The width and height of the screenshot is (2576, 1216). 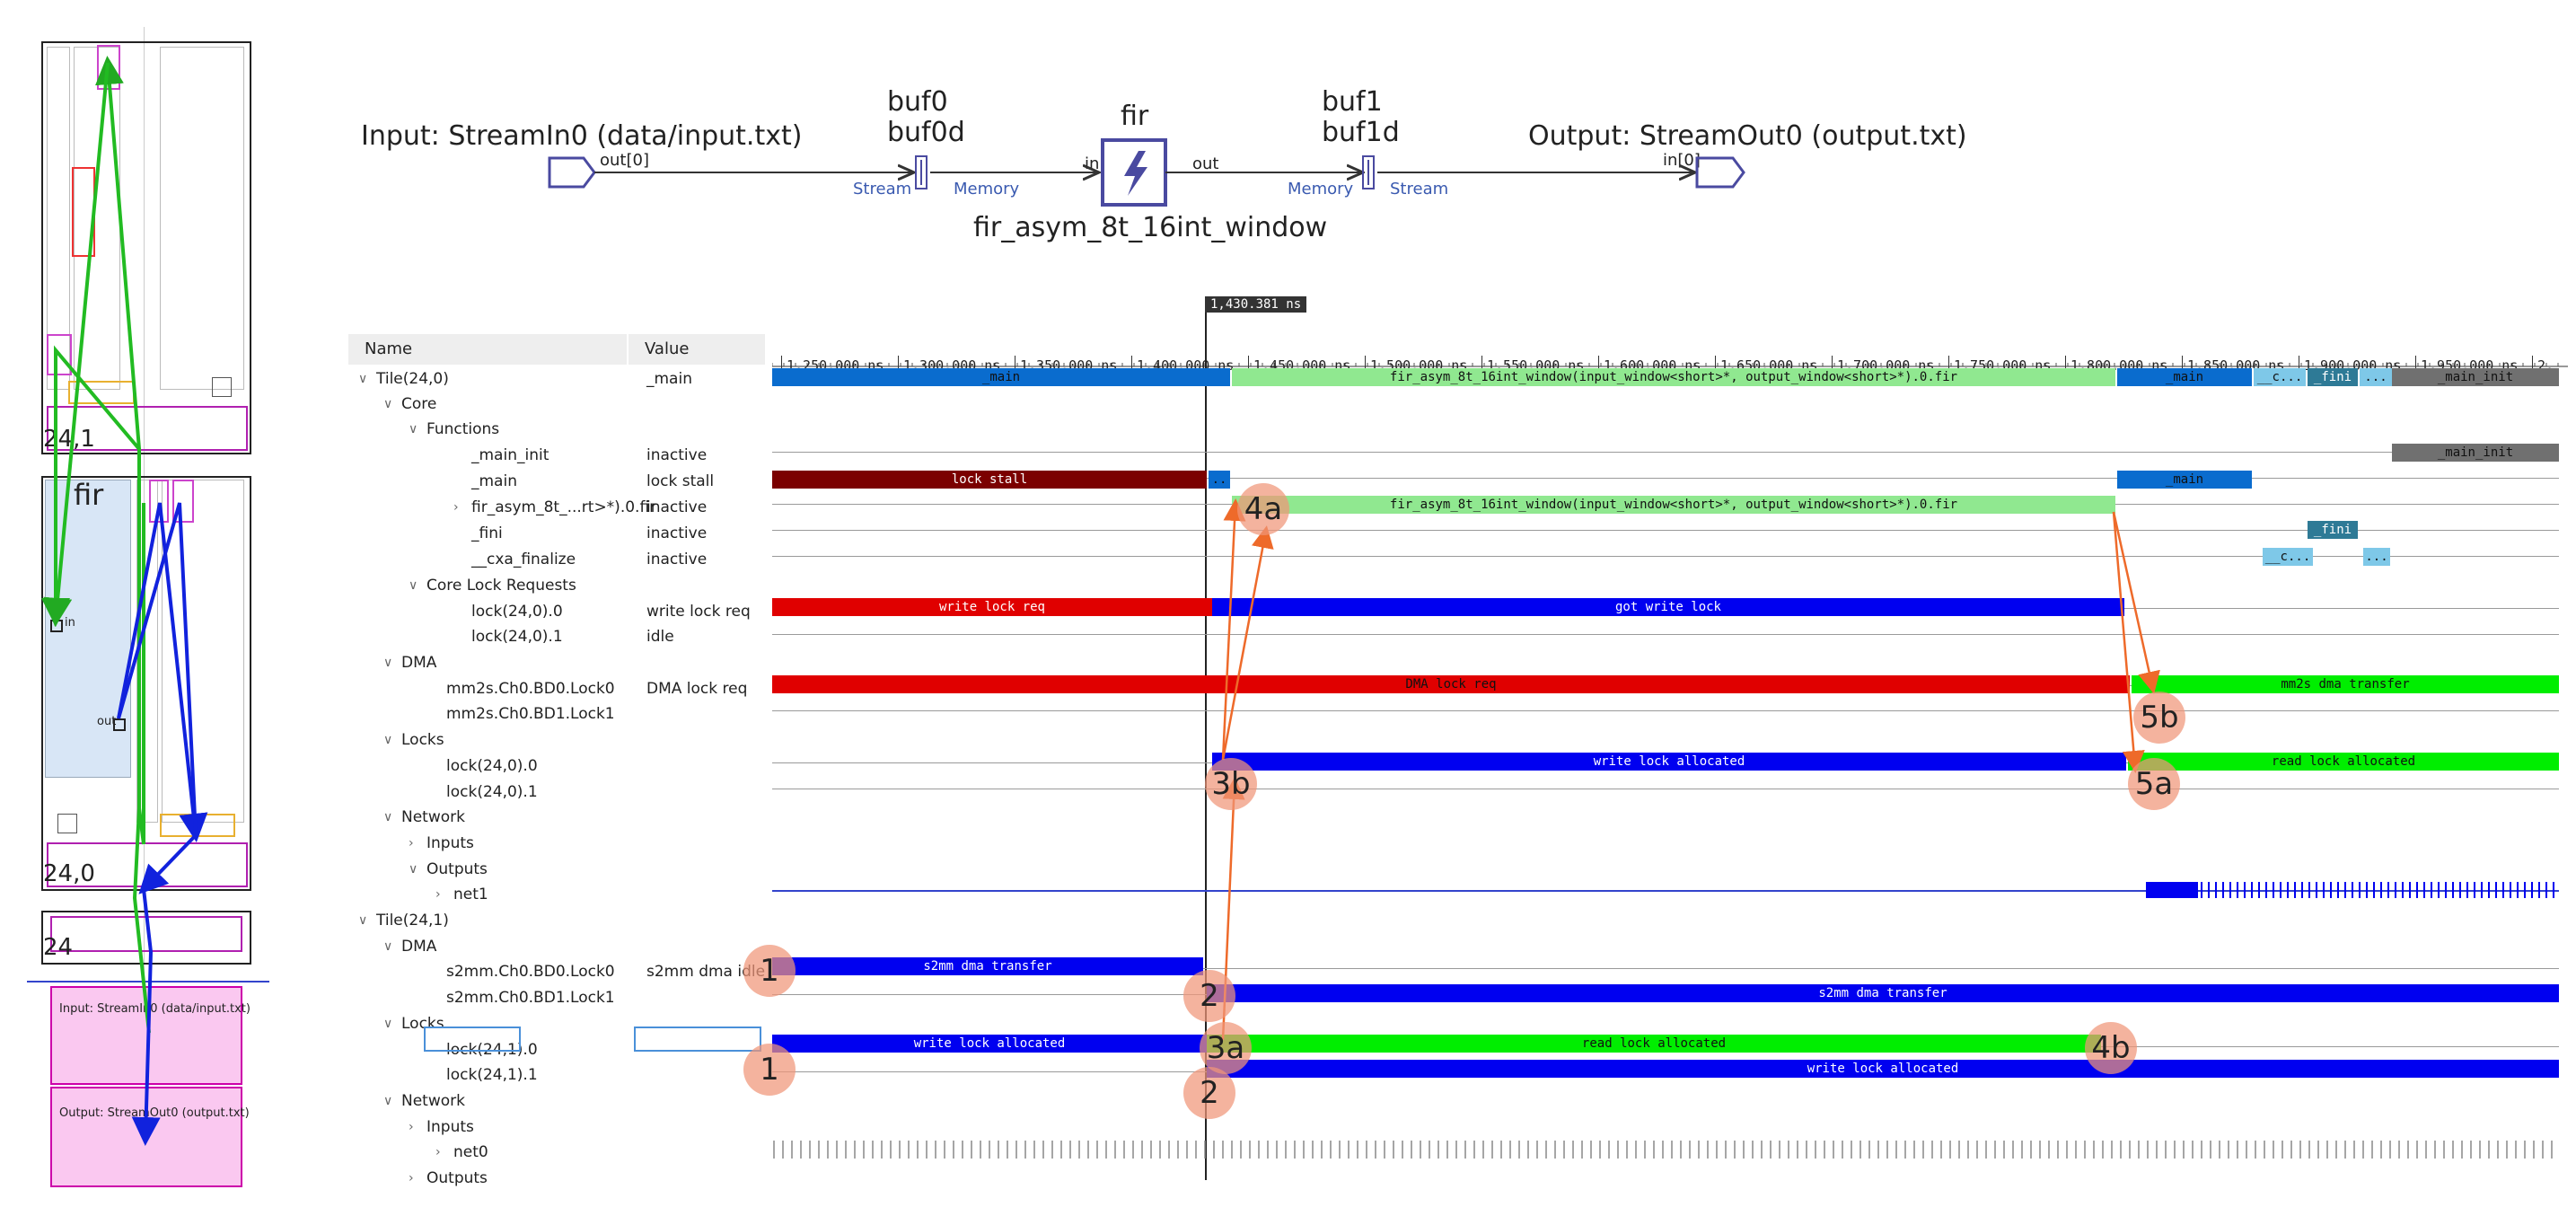 I want to click on tree-row: › net0, so click(x=563, y=1152).